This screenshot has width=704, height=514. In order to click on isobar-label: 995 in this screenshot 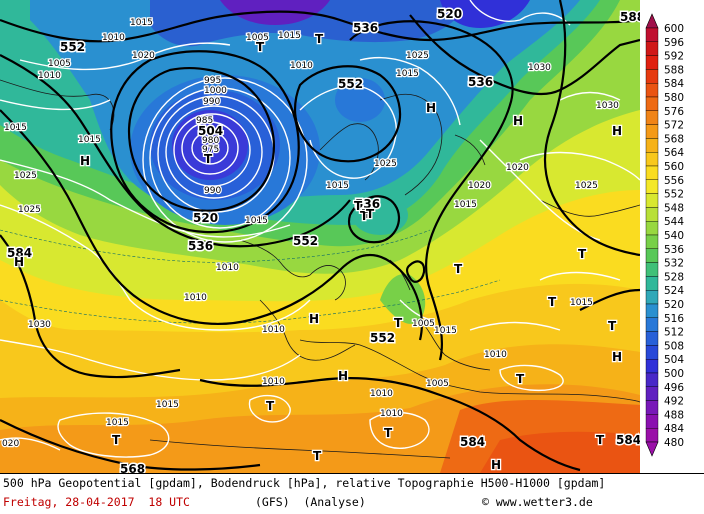, I will do `click(212, 81)`.